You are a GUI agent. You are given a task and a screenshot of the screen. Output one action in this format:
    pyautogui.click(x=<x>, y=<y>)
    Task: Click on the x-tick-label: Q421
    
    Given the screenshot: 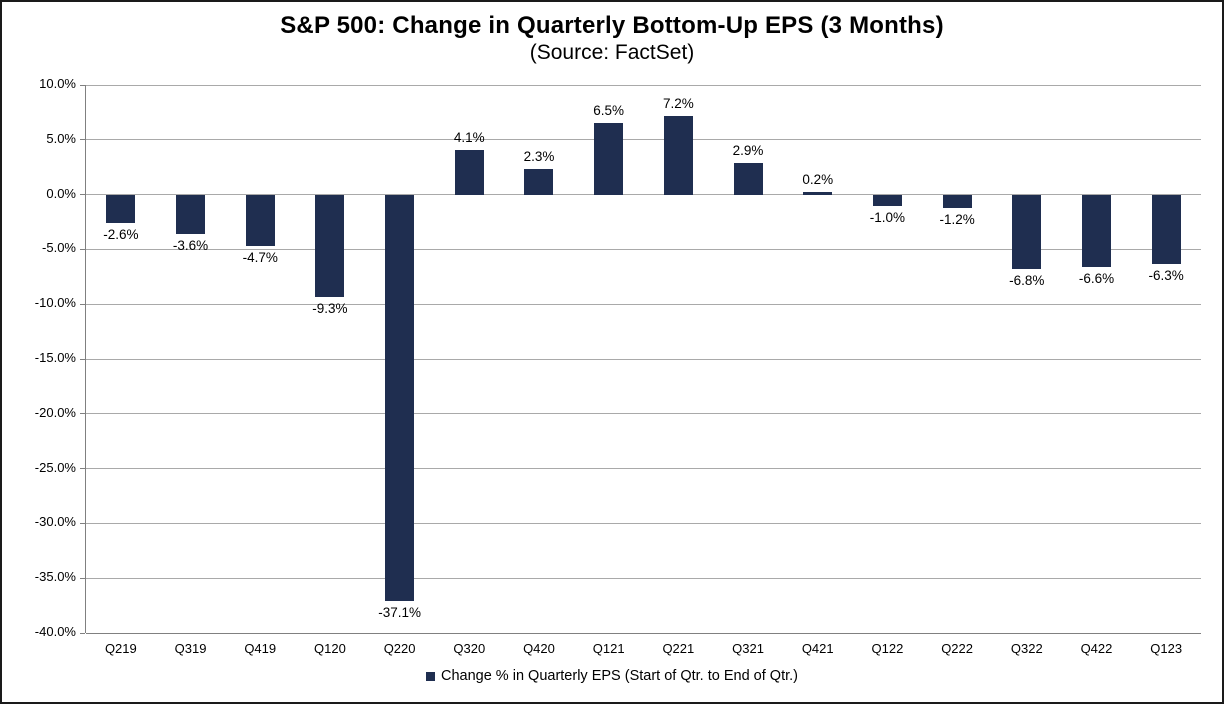 What is the action you would take?
    pyautogui.click(x=817, y=648)
    